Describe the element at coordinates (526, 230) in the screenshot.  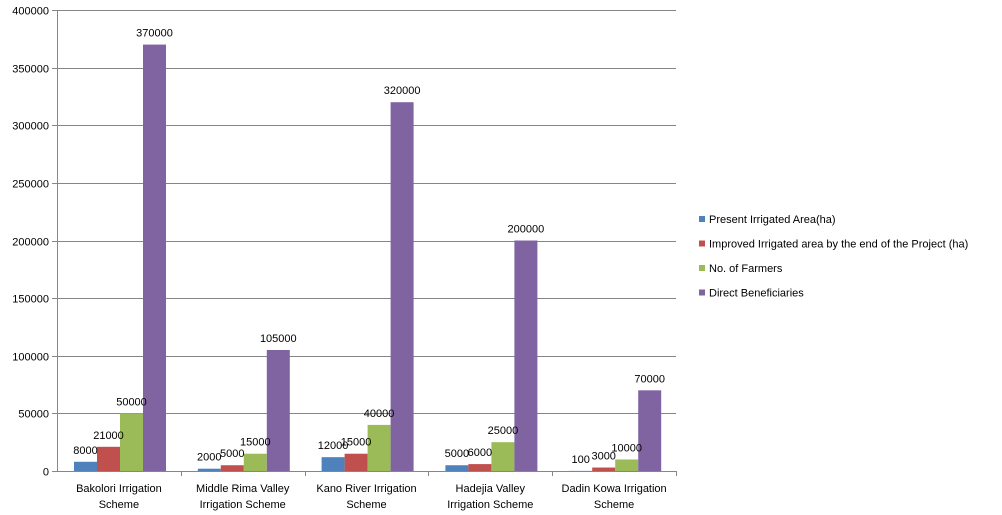
I see `data-label: 200000` at that location.